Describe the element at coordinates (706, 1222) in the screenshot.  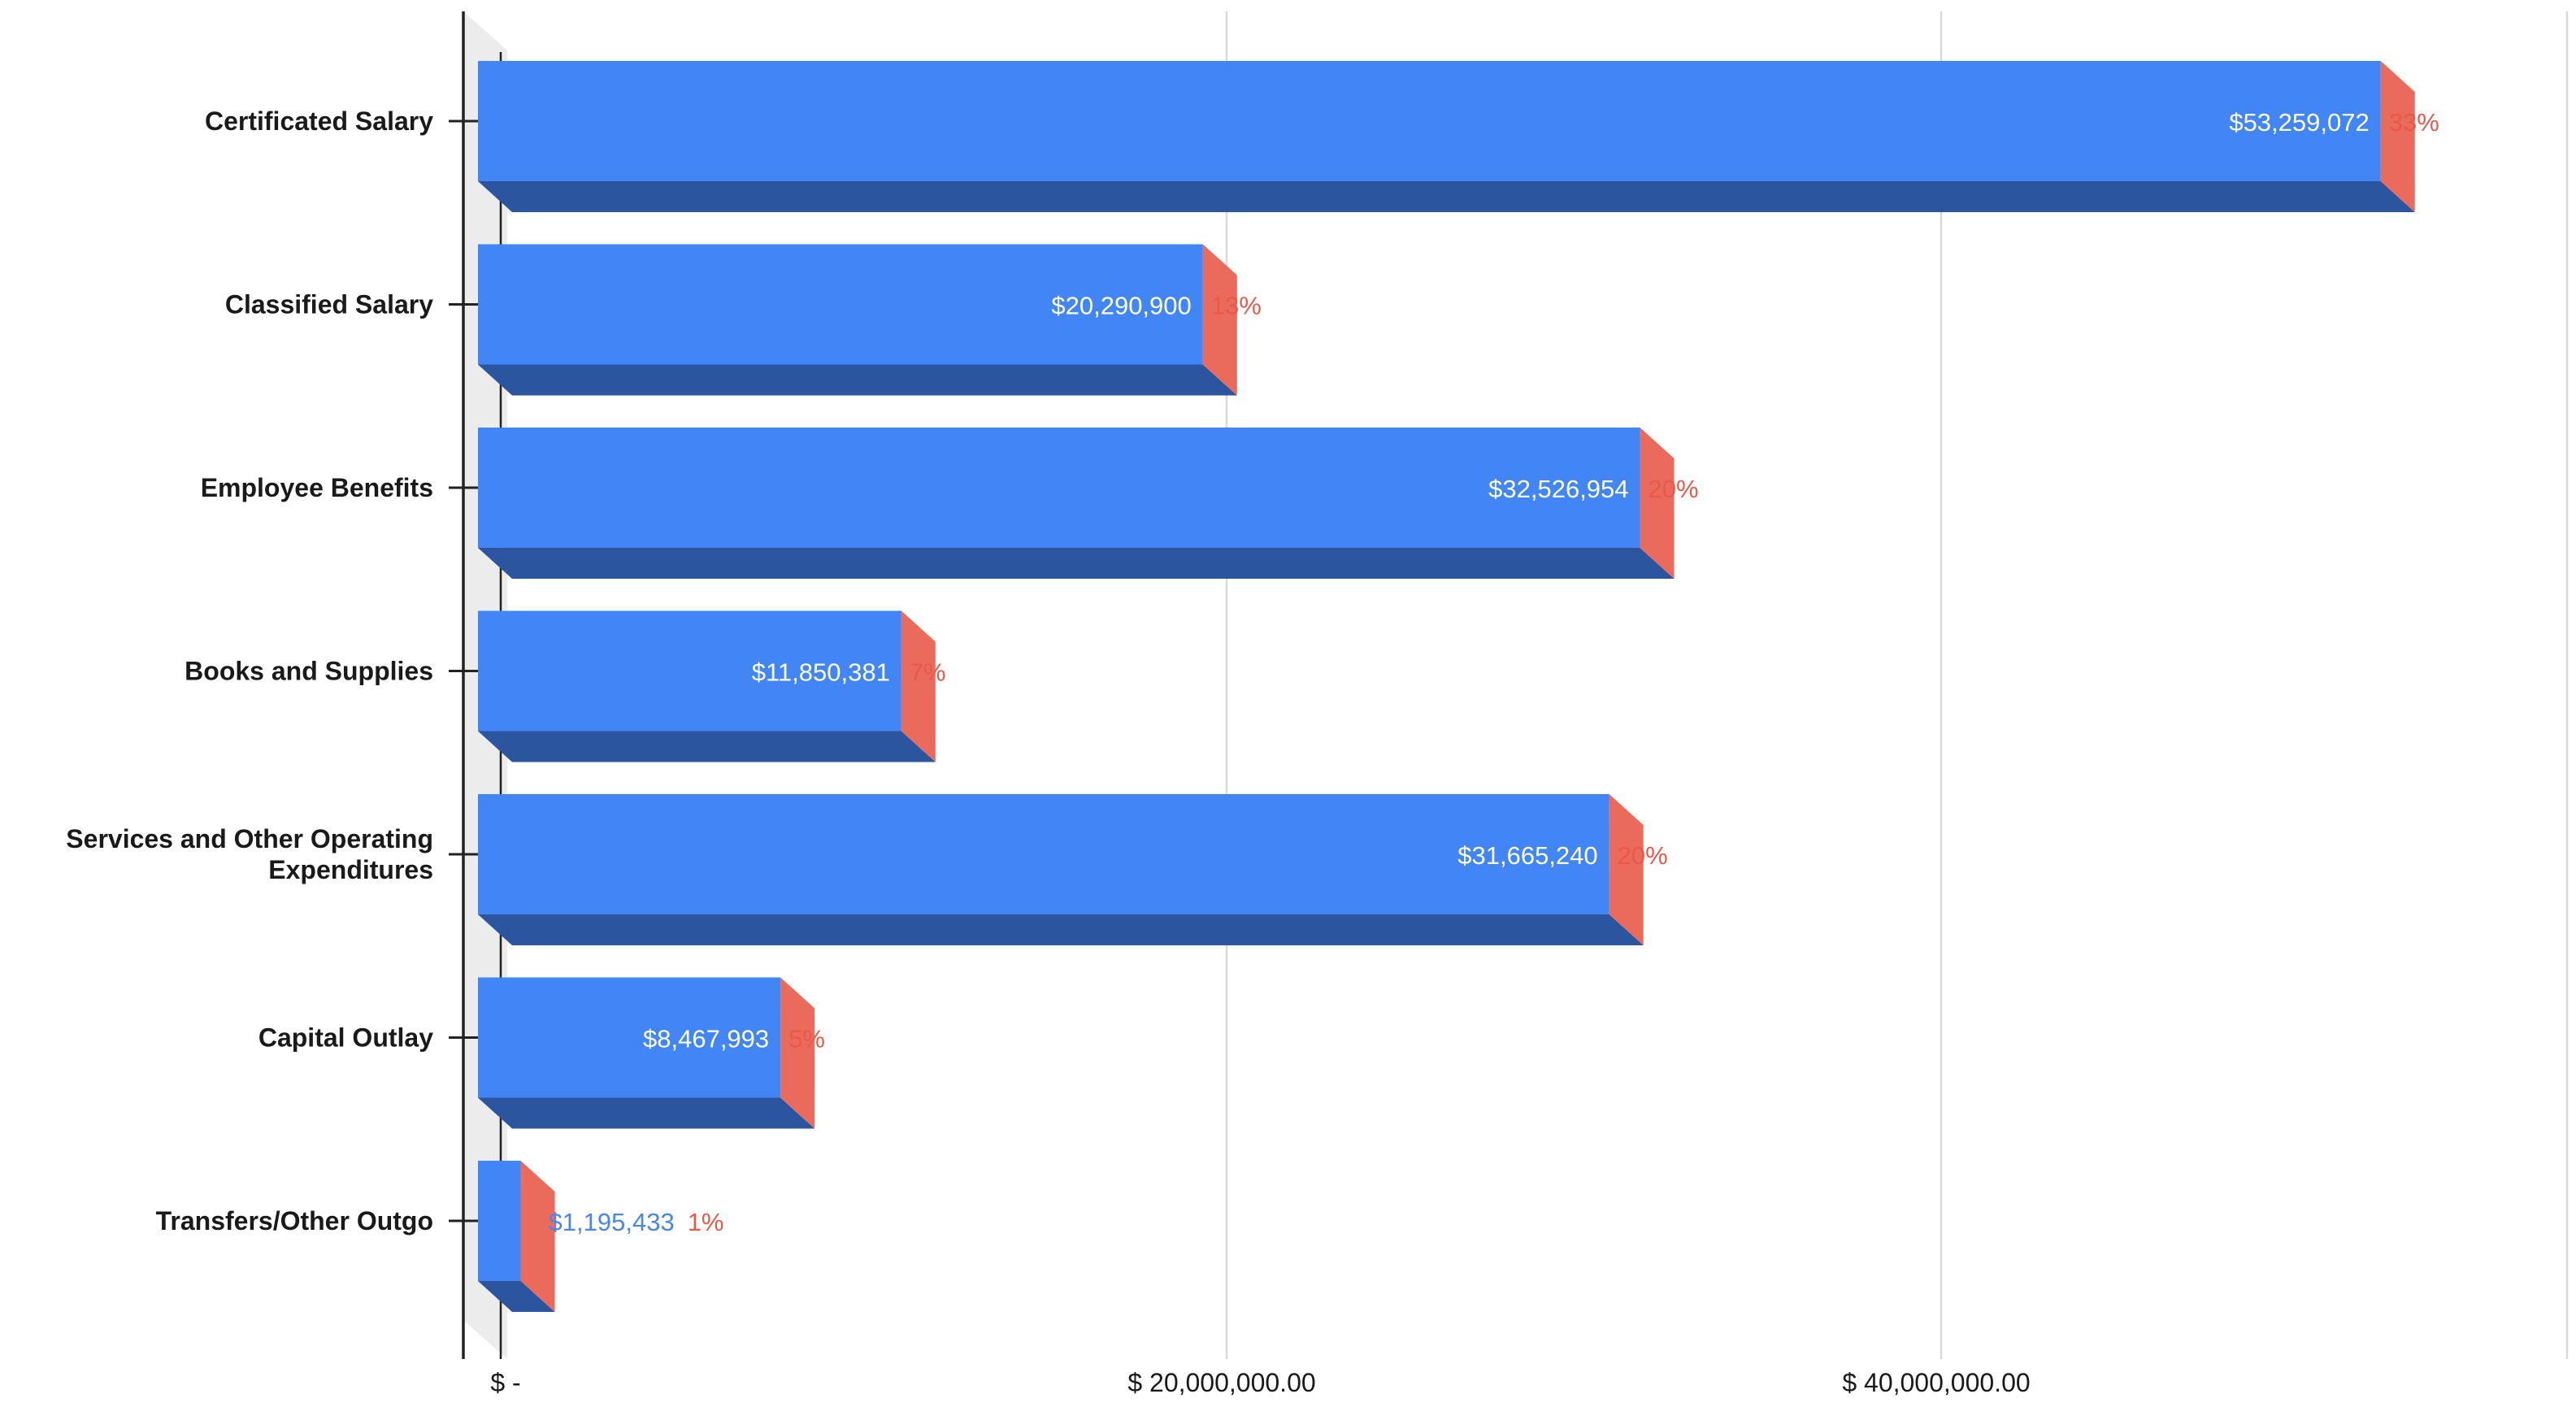
I see `percent-label: 1%` at that location.